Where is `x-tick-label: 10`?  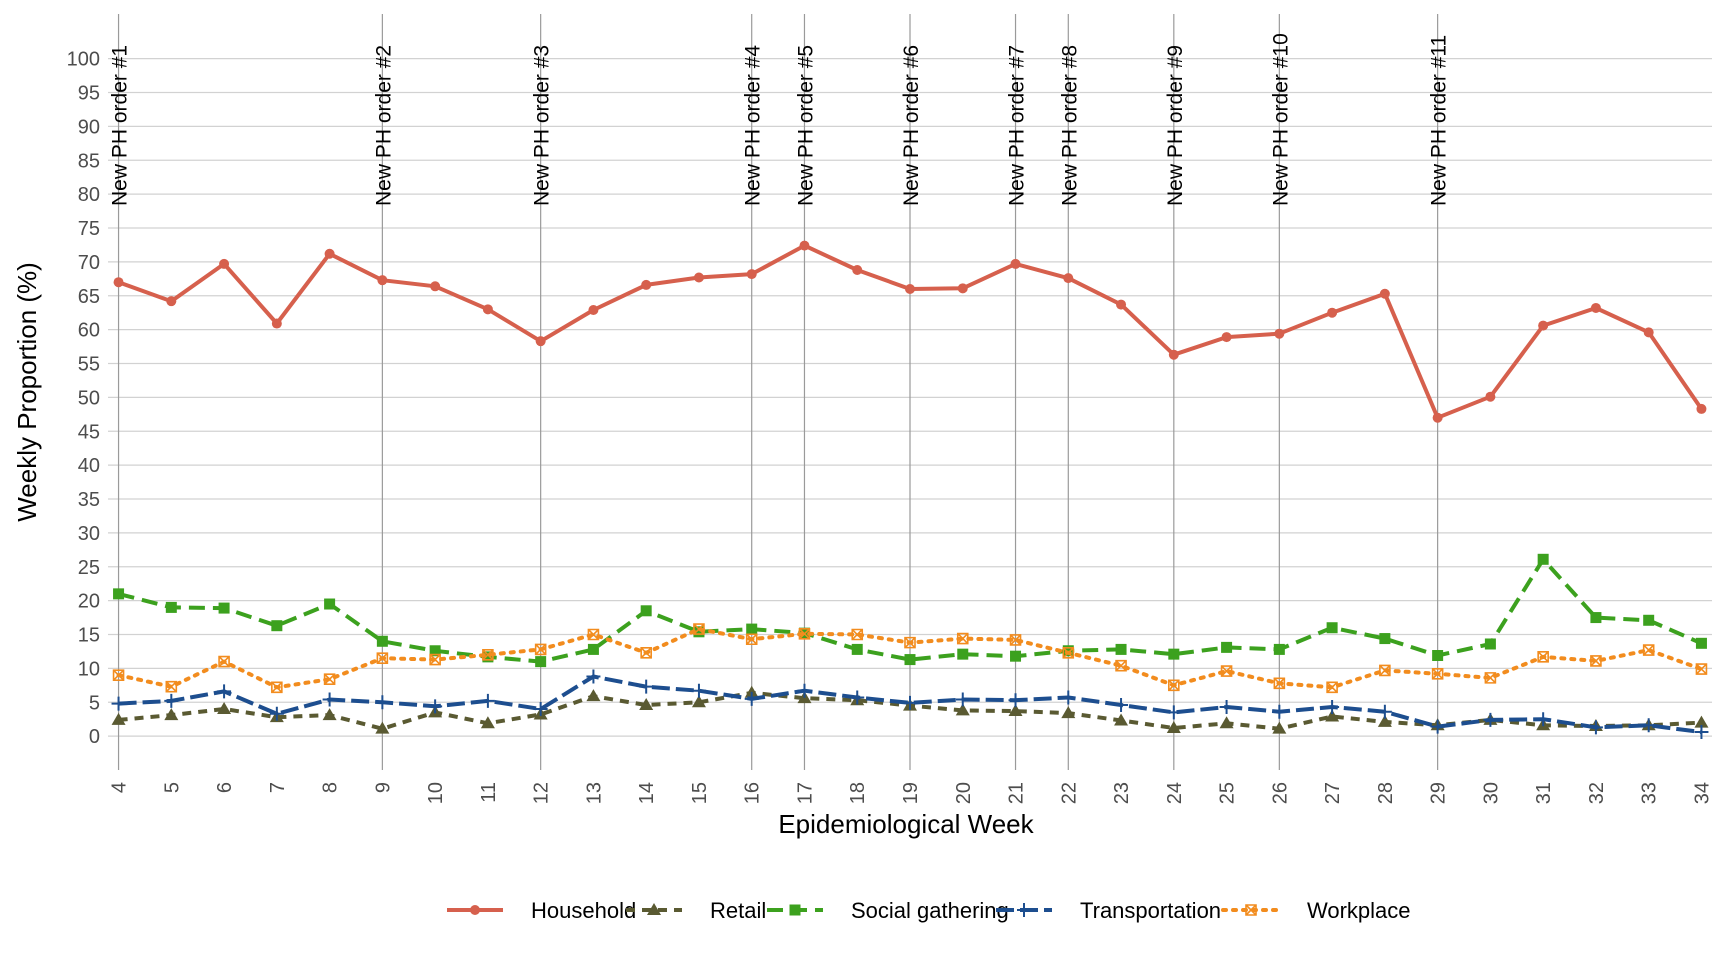
x-tick-label: 10 is located at coordinates (436, 793).